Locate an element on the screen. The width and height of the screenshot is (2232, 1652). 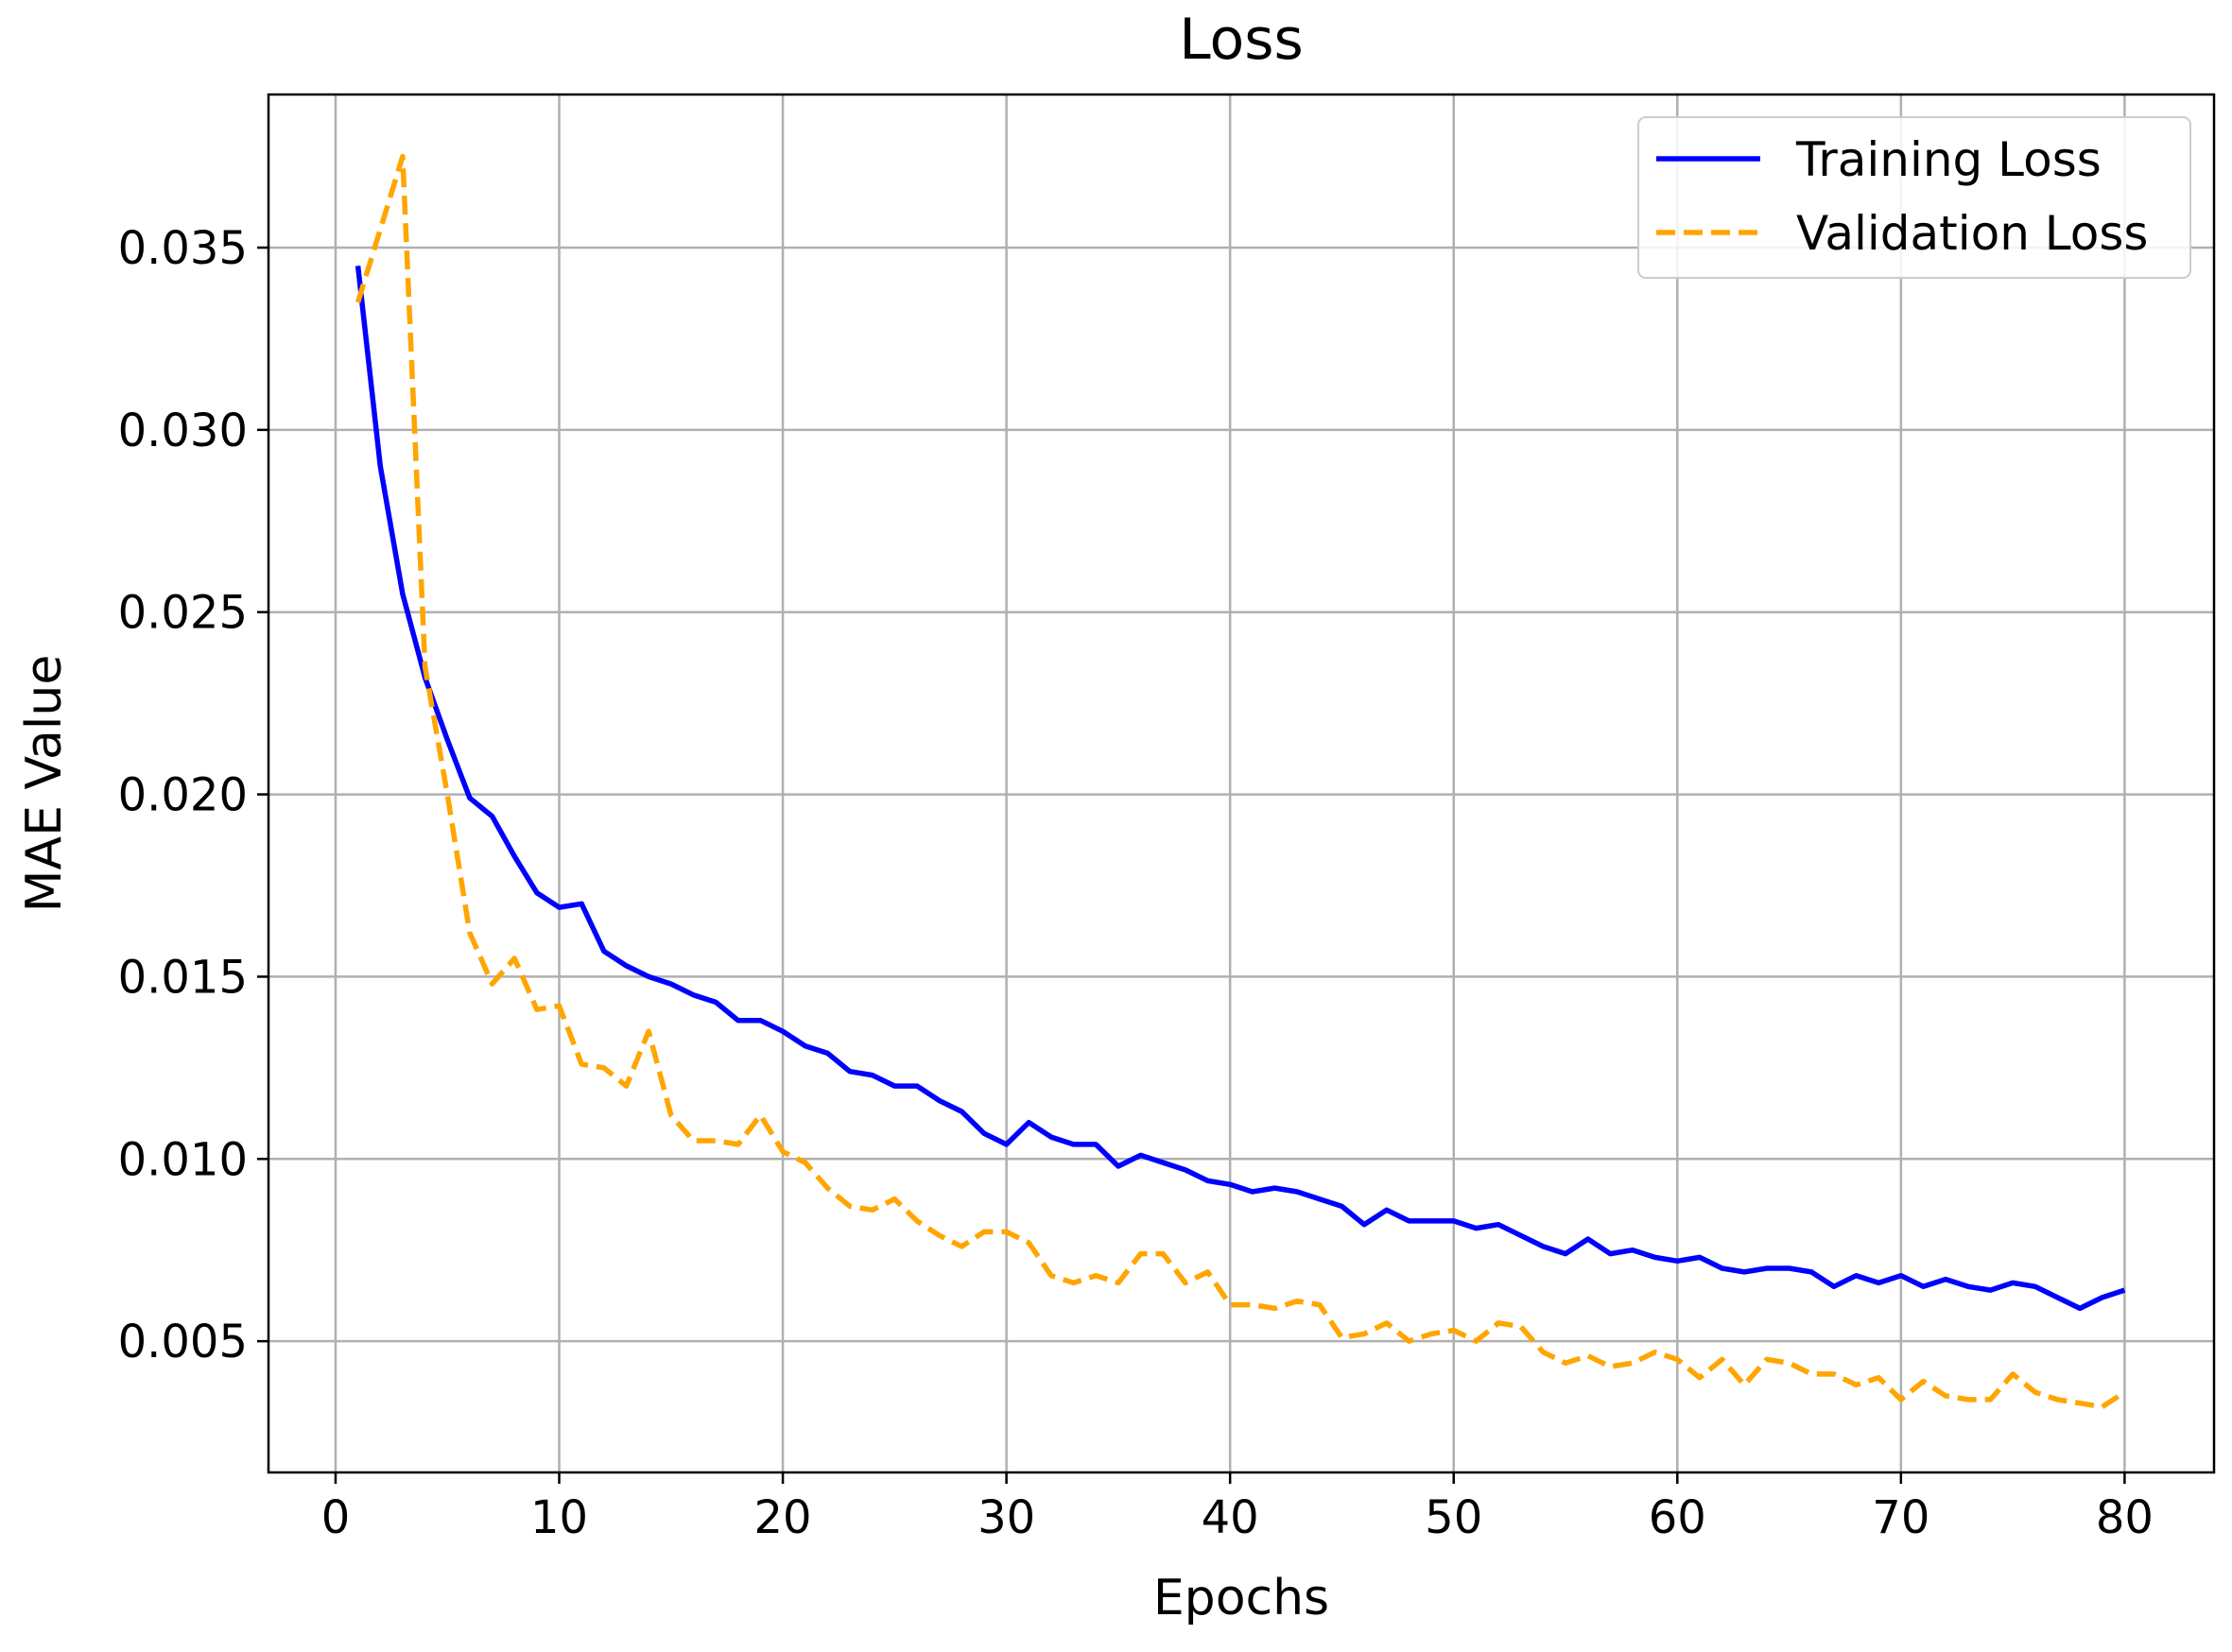
y-tick-label: 0.020 is located at coordinates (183, 795).